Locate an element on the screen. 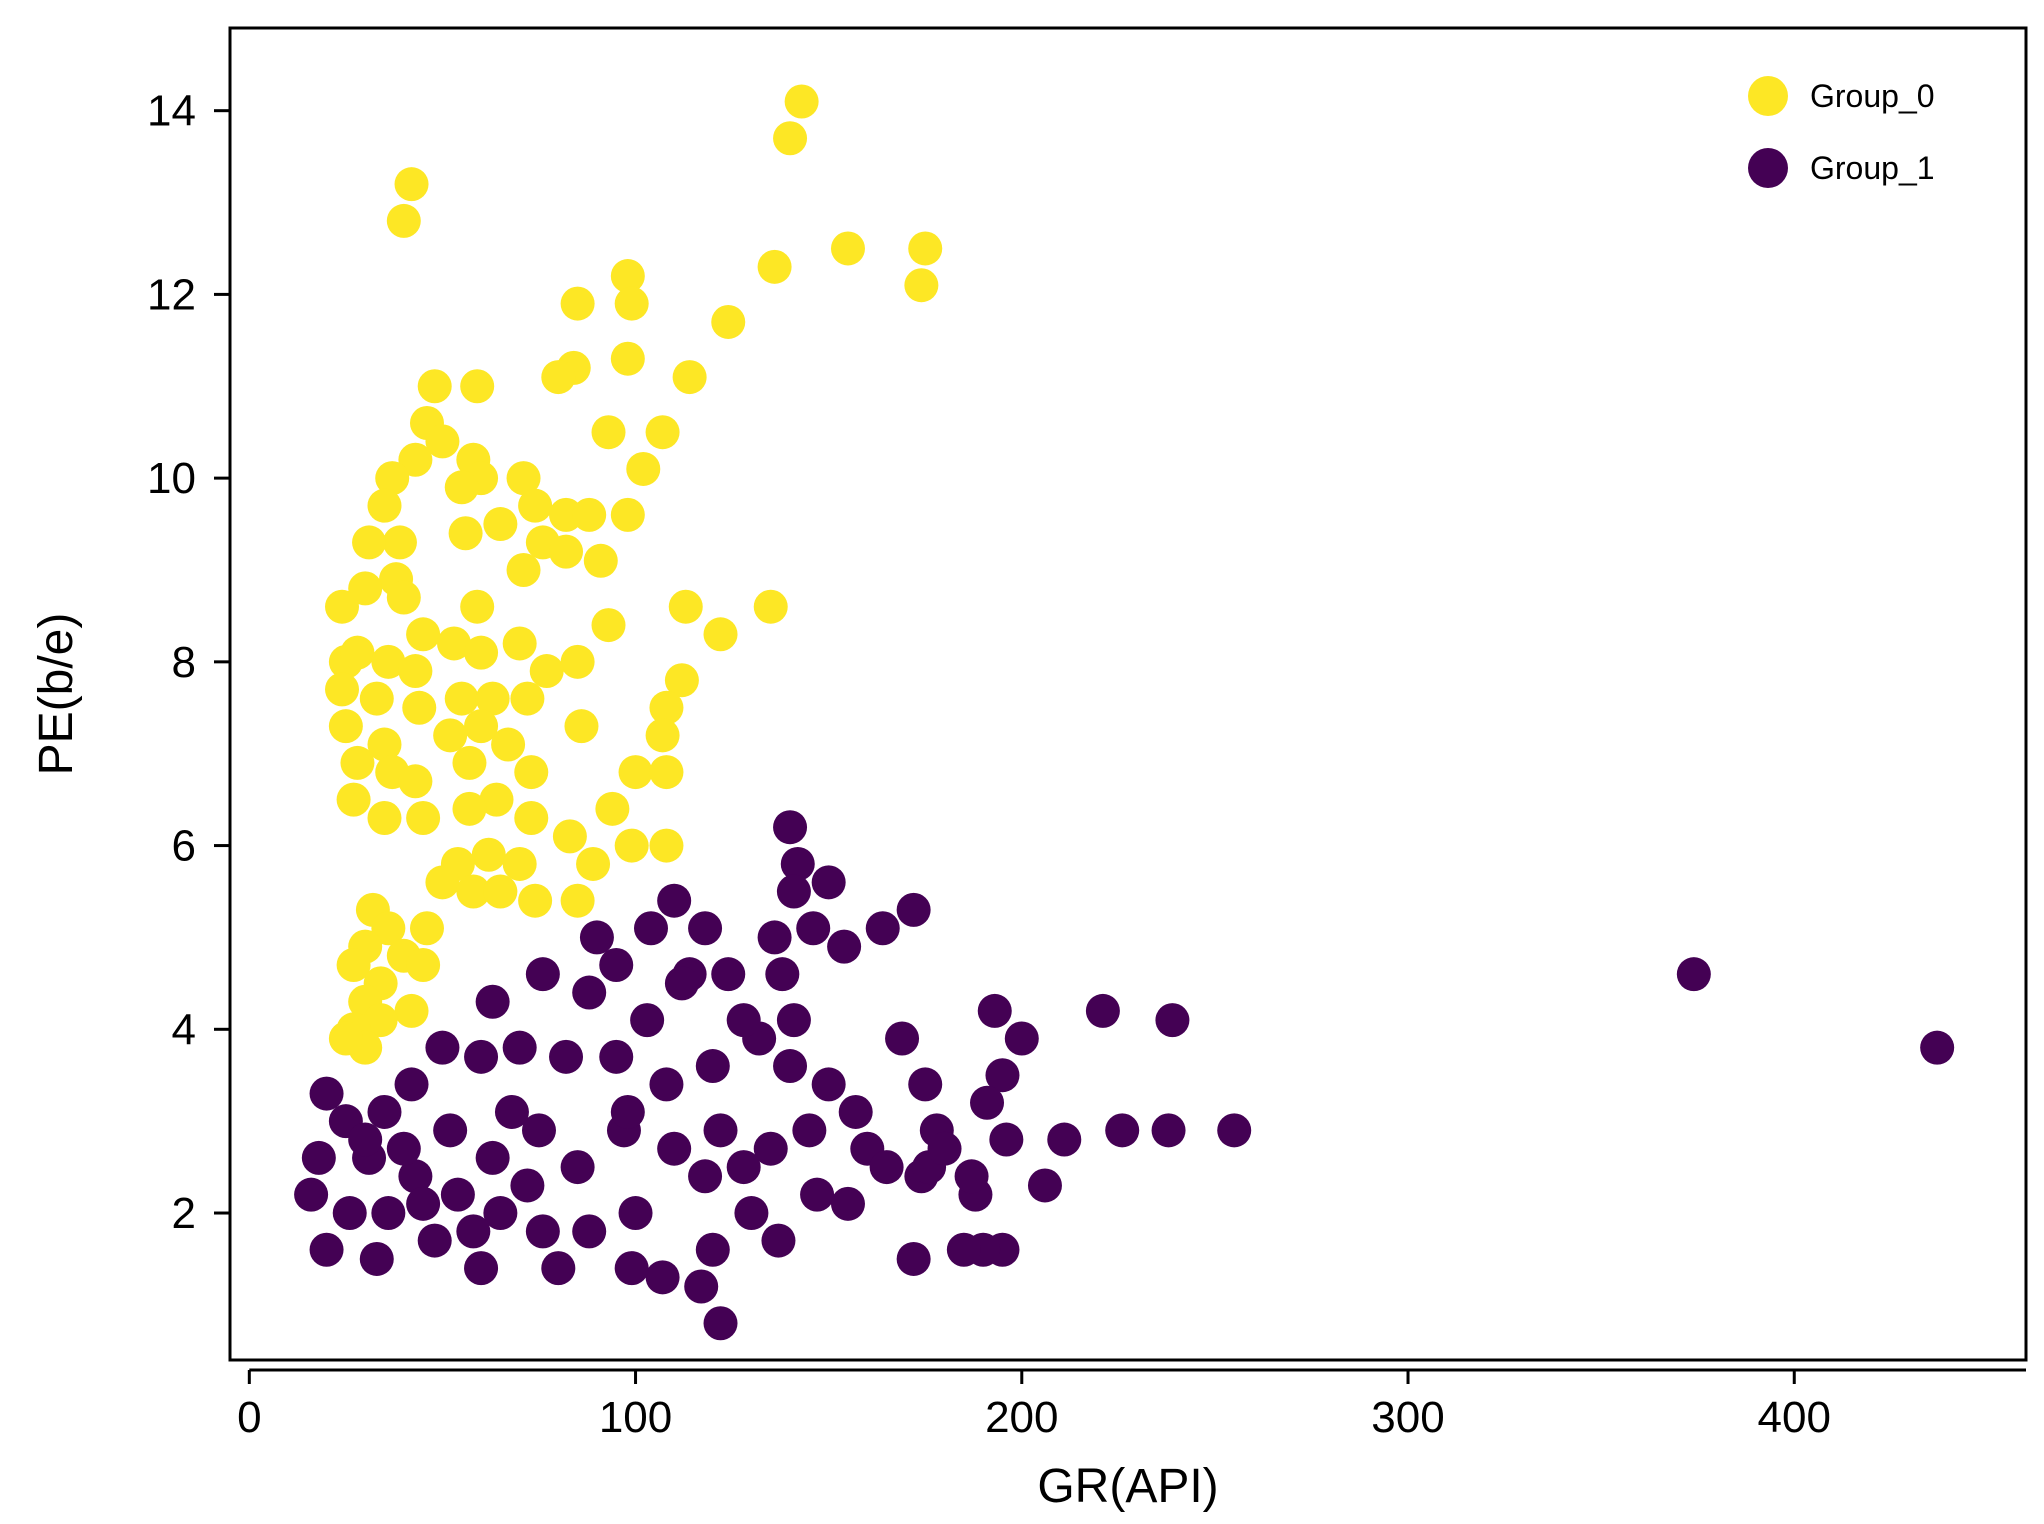 The width and height of the screenshot is (2044, 1524). x-axis-title: GR(API) is located at coordinates (1127, 1486).